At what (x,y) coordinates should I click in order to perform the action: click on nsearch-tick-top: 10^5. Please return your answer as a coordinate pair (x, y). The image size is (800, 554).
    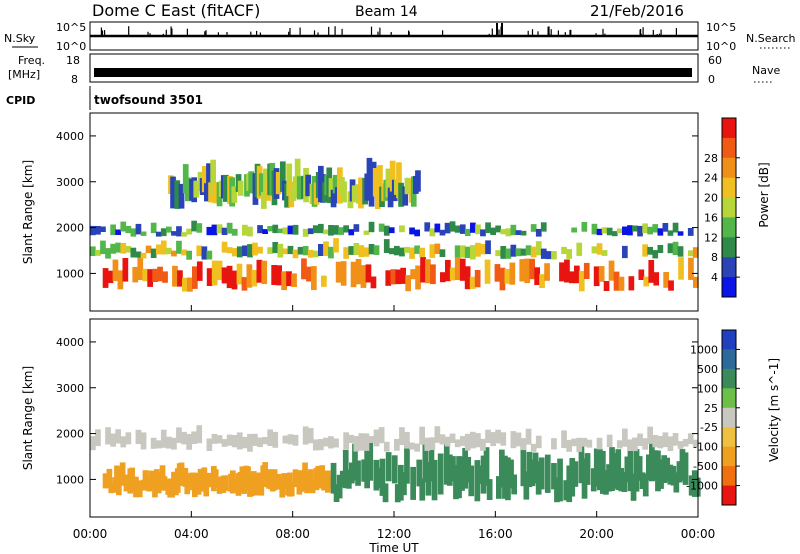
    Looking at the image, I should click on (721, 27).